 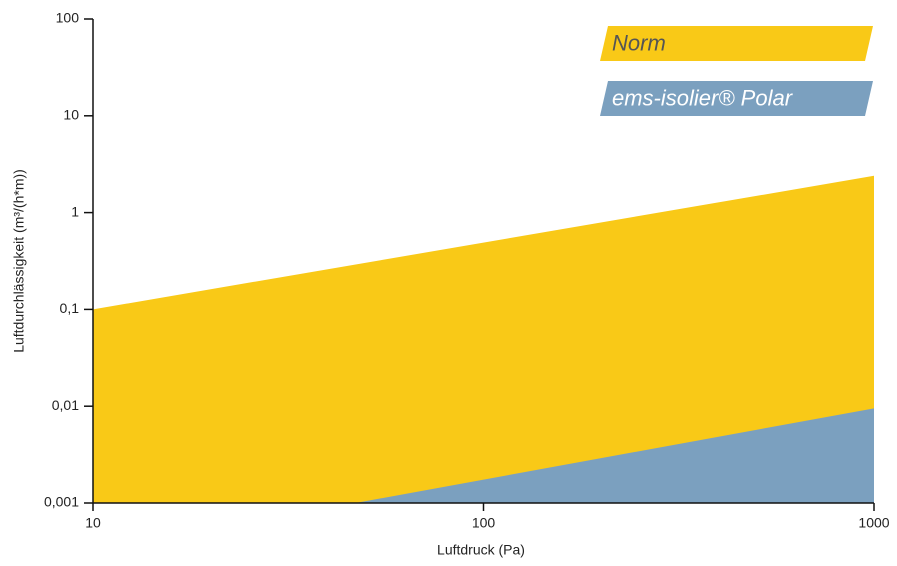 I want to click on y-axis-label: Luftdurchlässigkeit (m³/(h*m)), so click(x=19, y=261).